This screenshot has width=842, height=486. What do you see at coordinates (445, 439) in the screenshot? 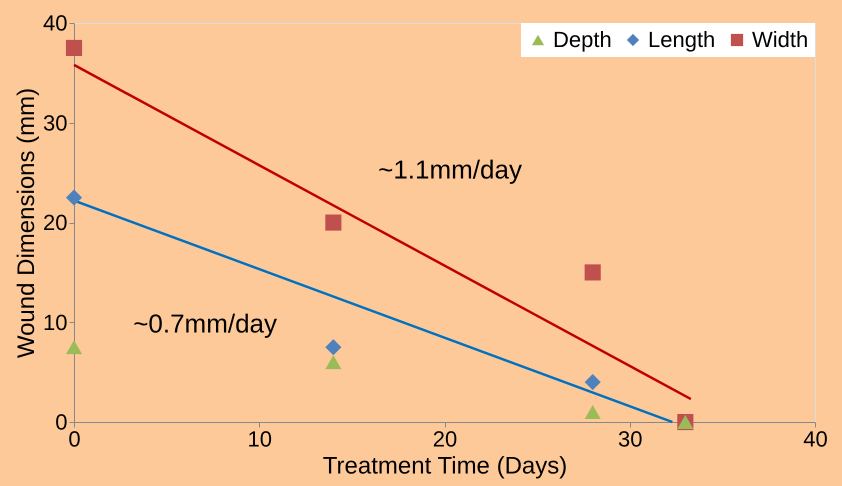
I see `x-tick-label: 20` at bounding box center [445, 439].